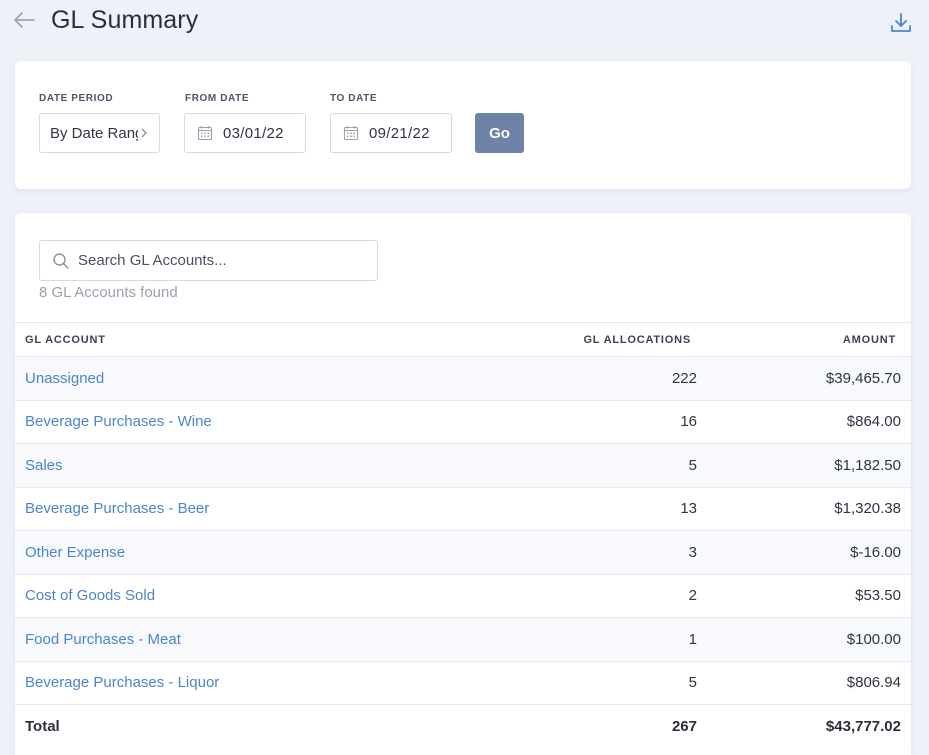 Image resolution: width=929 pixels, height=755 pixels. What do you see at coordinates (354, 98) in the screenshot?
I see `to-date-label: TO DATE` at bounding box center [354, 98].